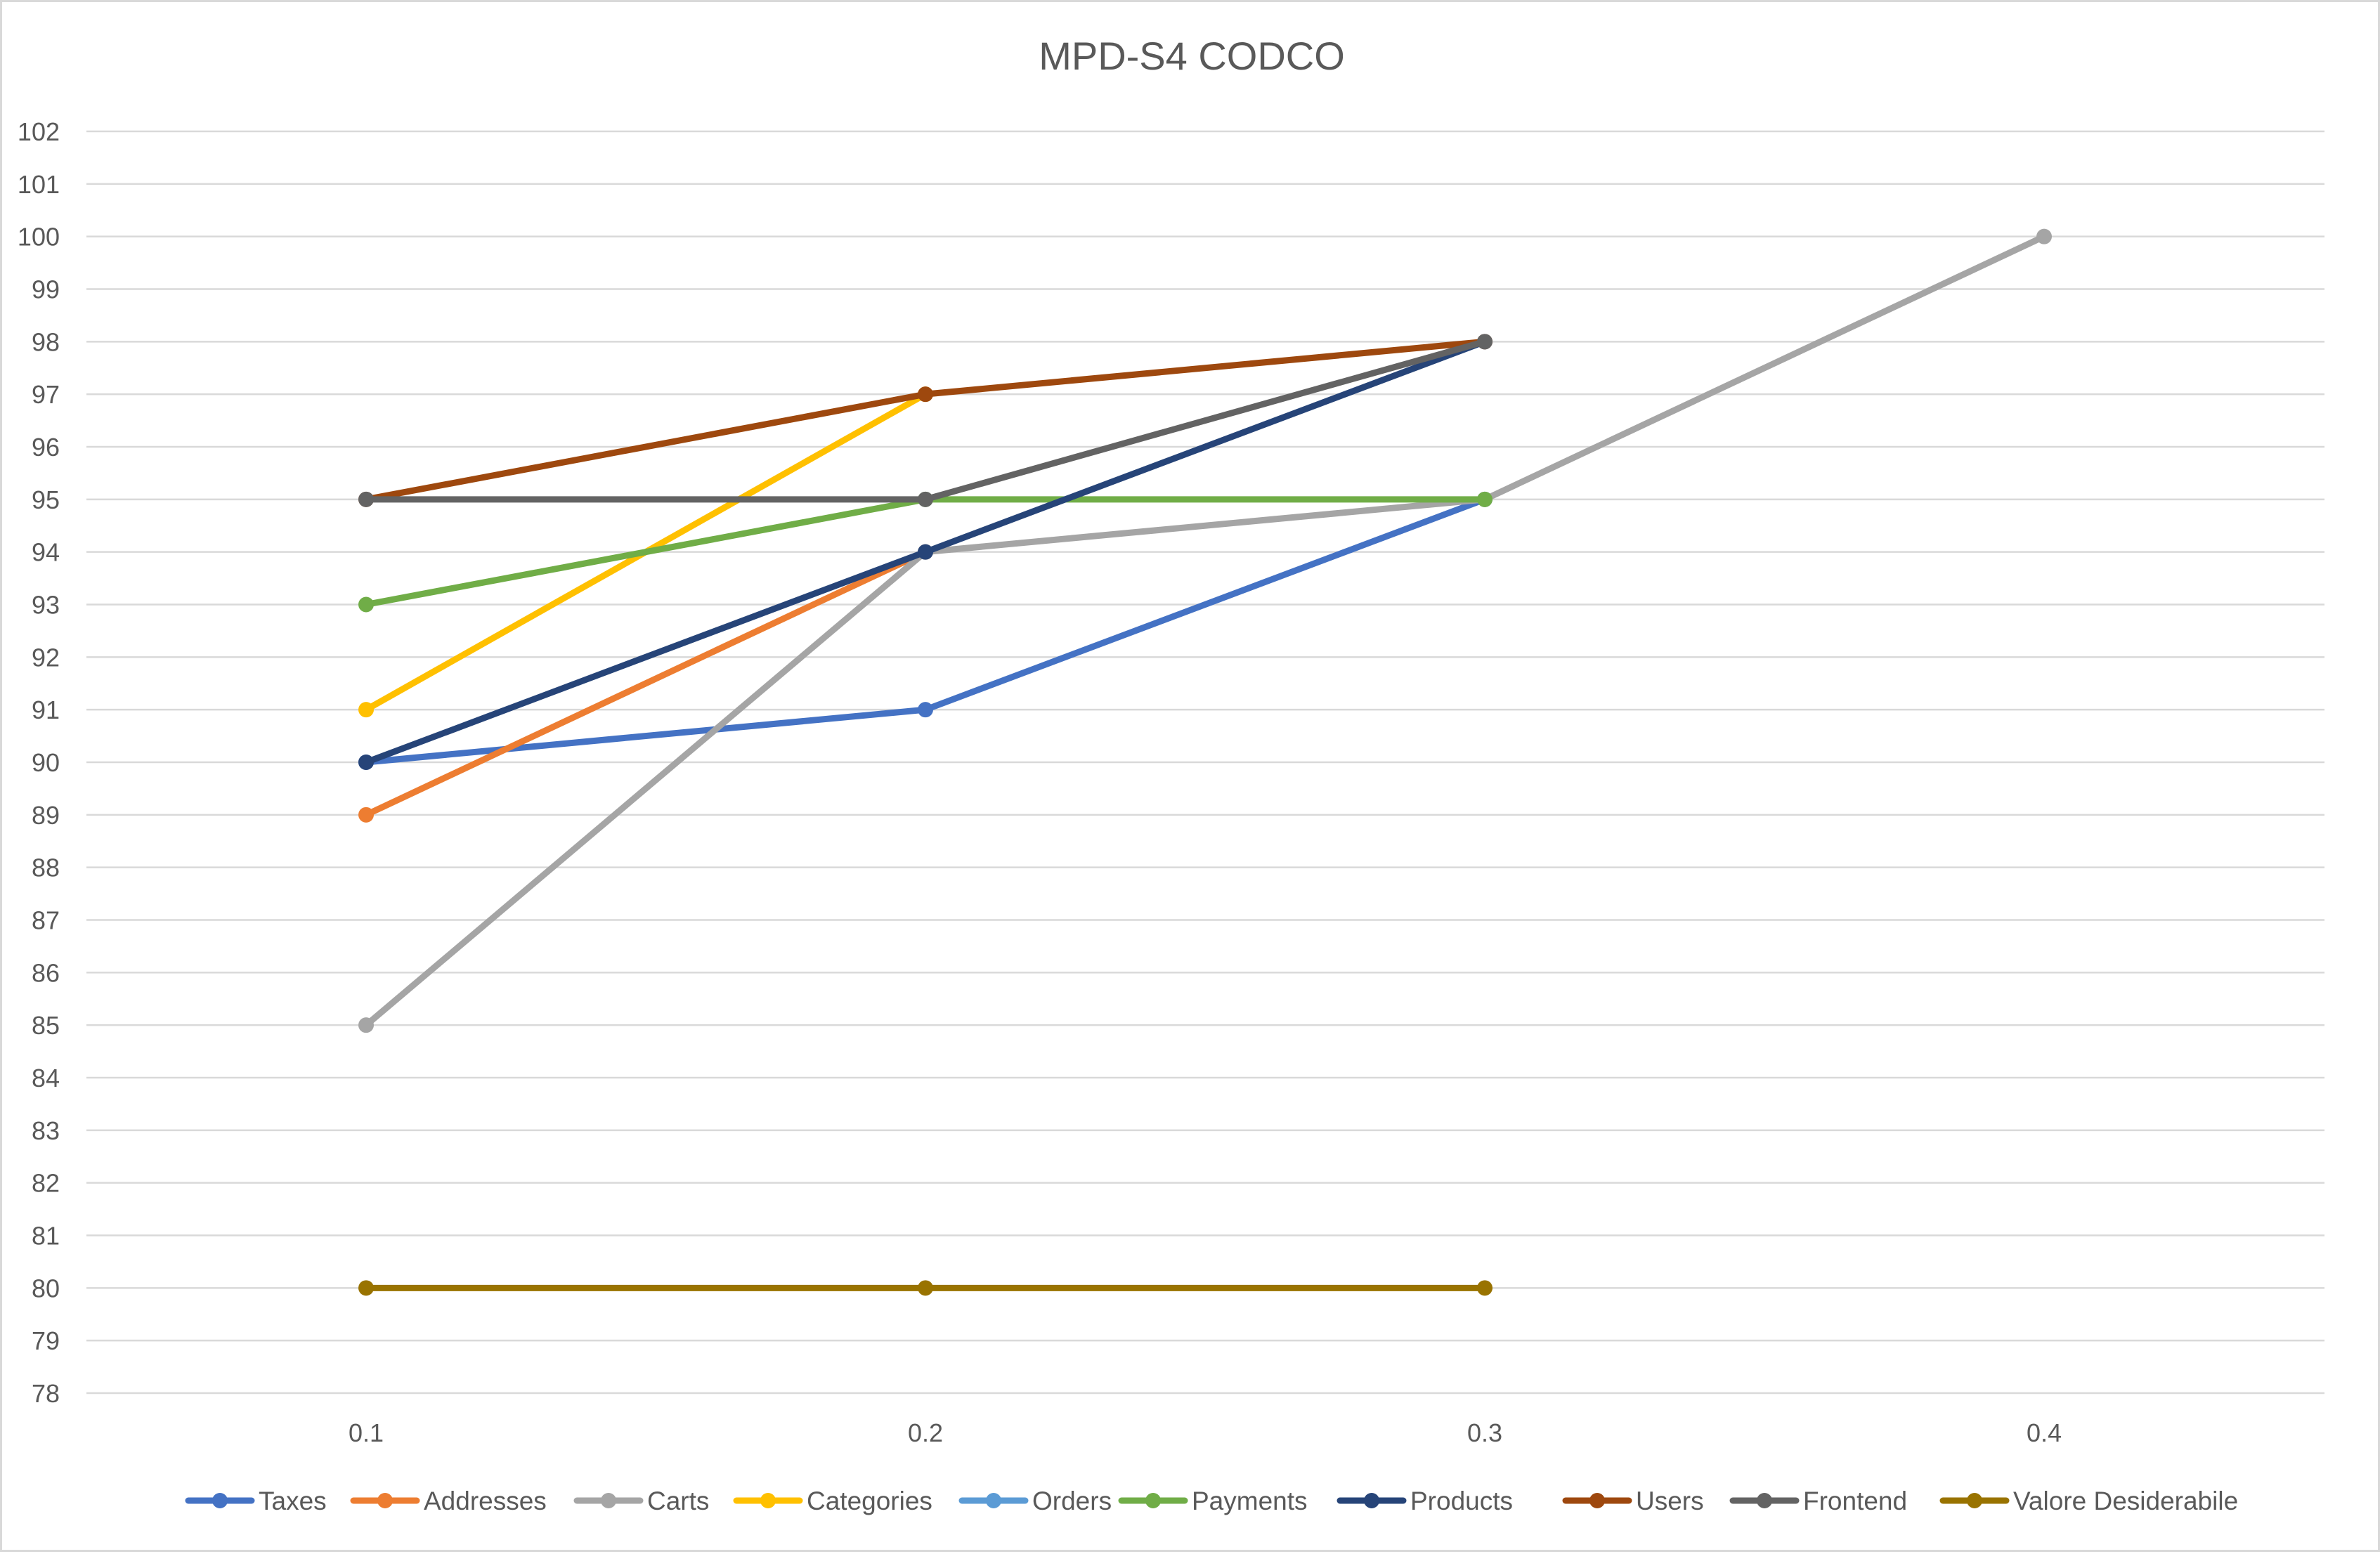 This screenshot has width=2380, height=1554. I want to click on legend-item: Payments, so click(1213, 1501).